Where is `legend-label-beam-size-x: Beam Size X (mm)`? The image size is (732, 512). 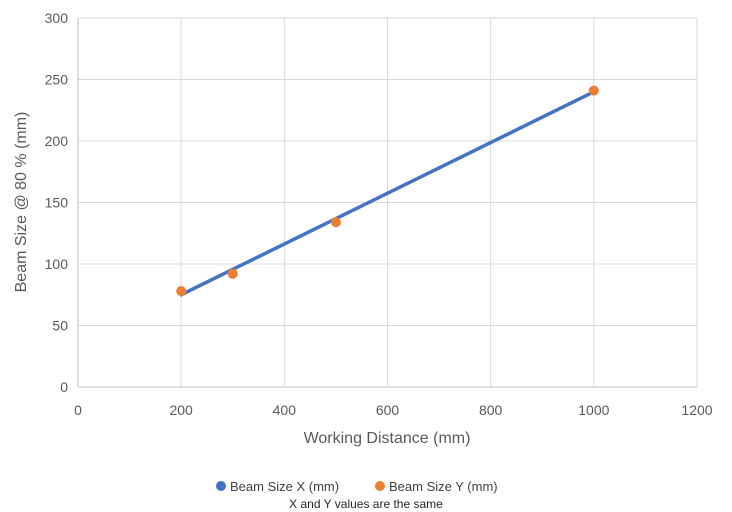 legend-label-beam-size-x: Beam Size X (mm) is located at coordinates (284, 486).